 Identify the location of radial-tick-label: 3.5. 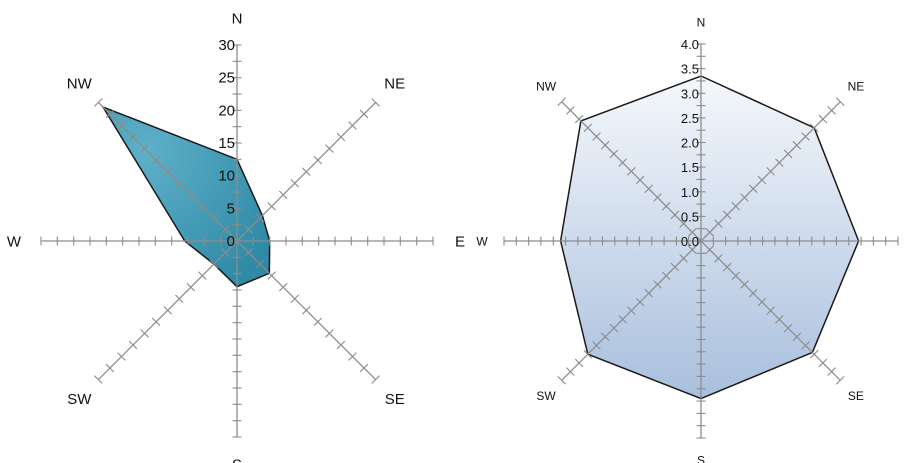
(690, 69).